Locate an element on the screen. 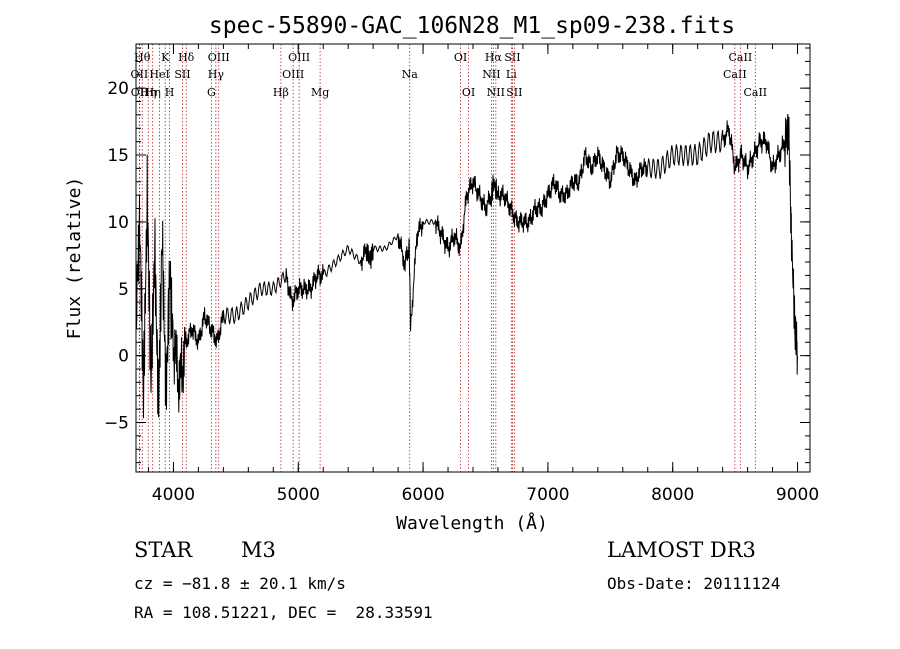 This screenshot has height=649, width=900. chart-title: spec-55890-GAC_106N28_M1_sp09-238.fits is located at coordinates (472, 26).